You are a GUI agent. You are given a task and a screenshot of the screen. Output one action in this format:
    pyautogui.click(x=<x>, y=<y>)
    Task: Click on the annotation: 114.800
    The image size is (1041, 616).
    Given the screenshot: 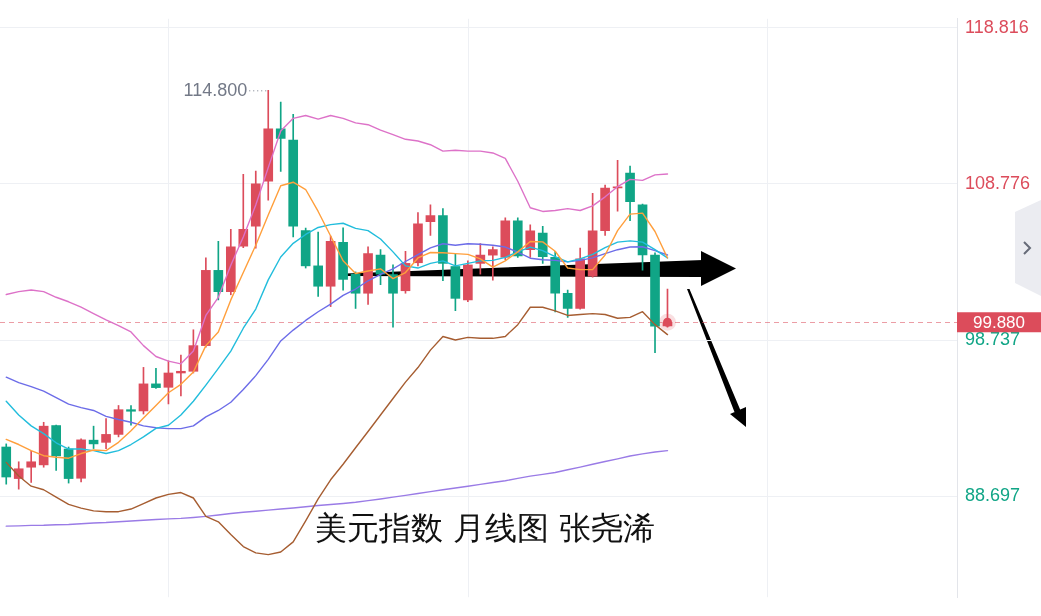 What is the action you would take?
    pyautogui.click(x=215, y=90)
    